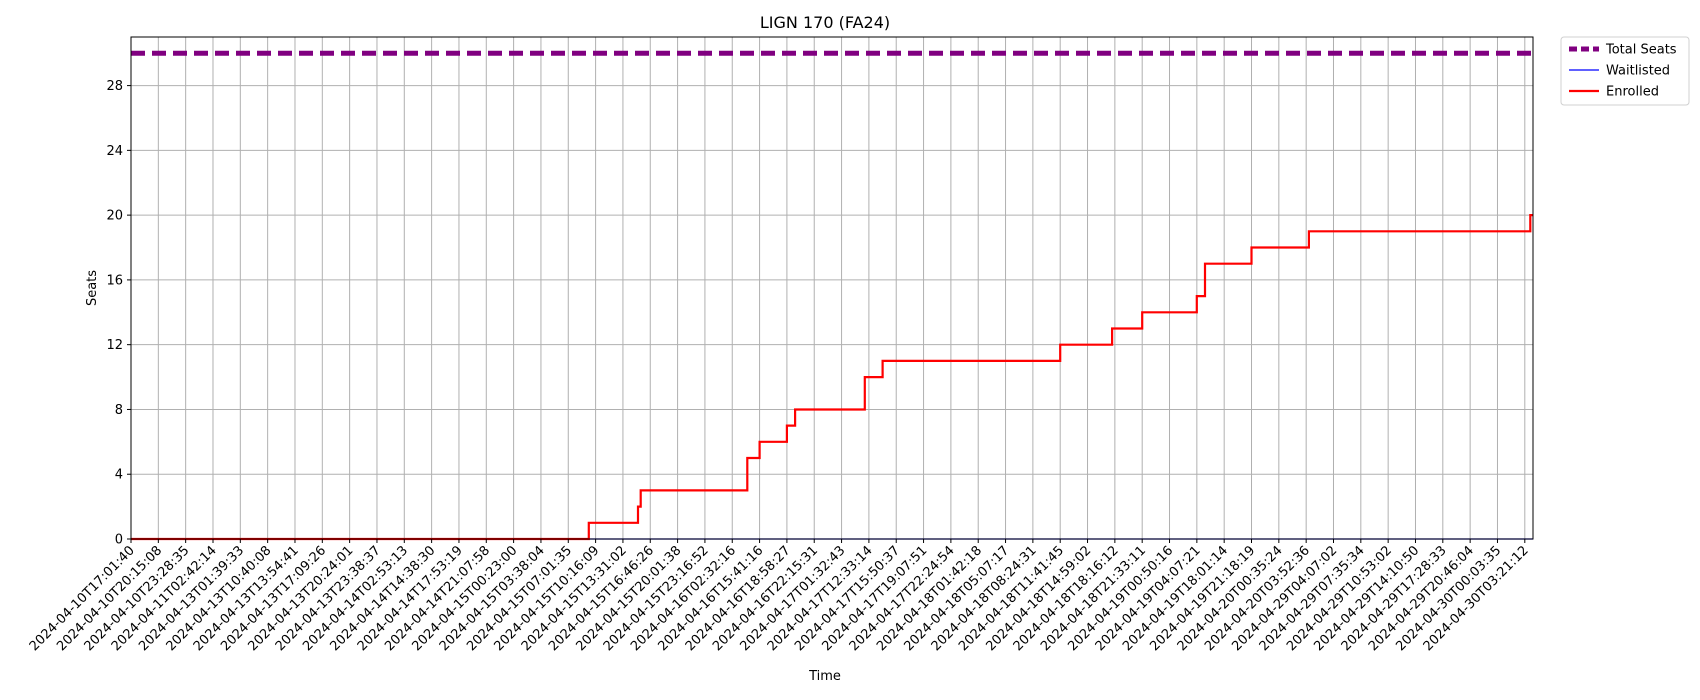 The height and width of the screenshot is (700, 1700). What do you see at coordinates (825, 22) in the screenshot?
I see `chart-title: LIGN 170 (FA24)` at bounding box center [825, 22].